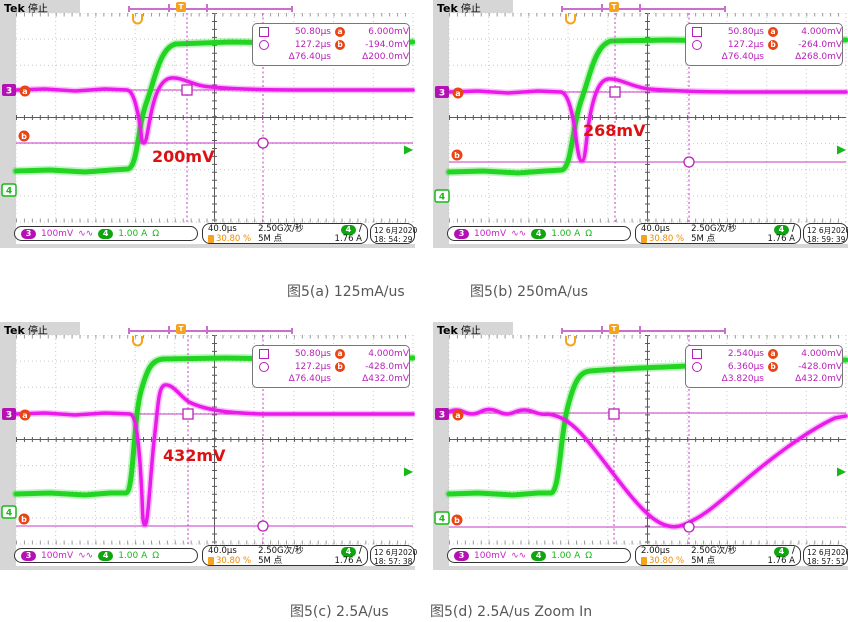  What do you see at coordinates (348, 556) in the screenshot?
I see `trigger-column: 4/ 1.76 A` at bounding box center [348, 556].